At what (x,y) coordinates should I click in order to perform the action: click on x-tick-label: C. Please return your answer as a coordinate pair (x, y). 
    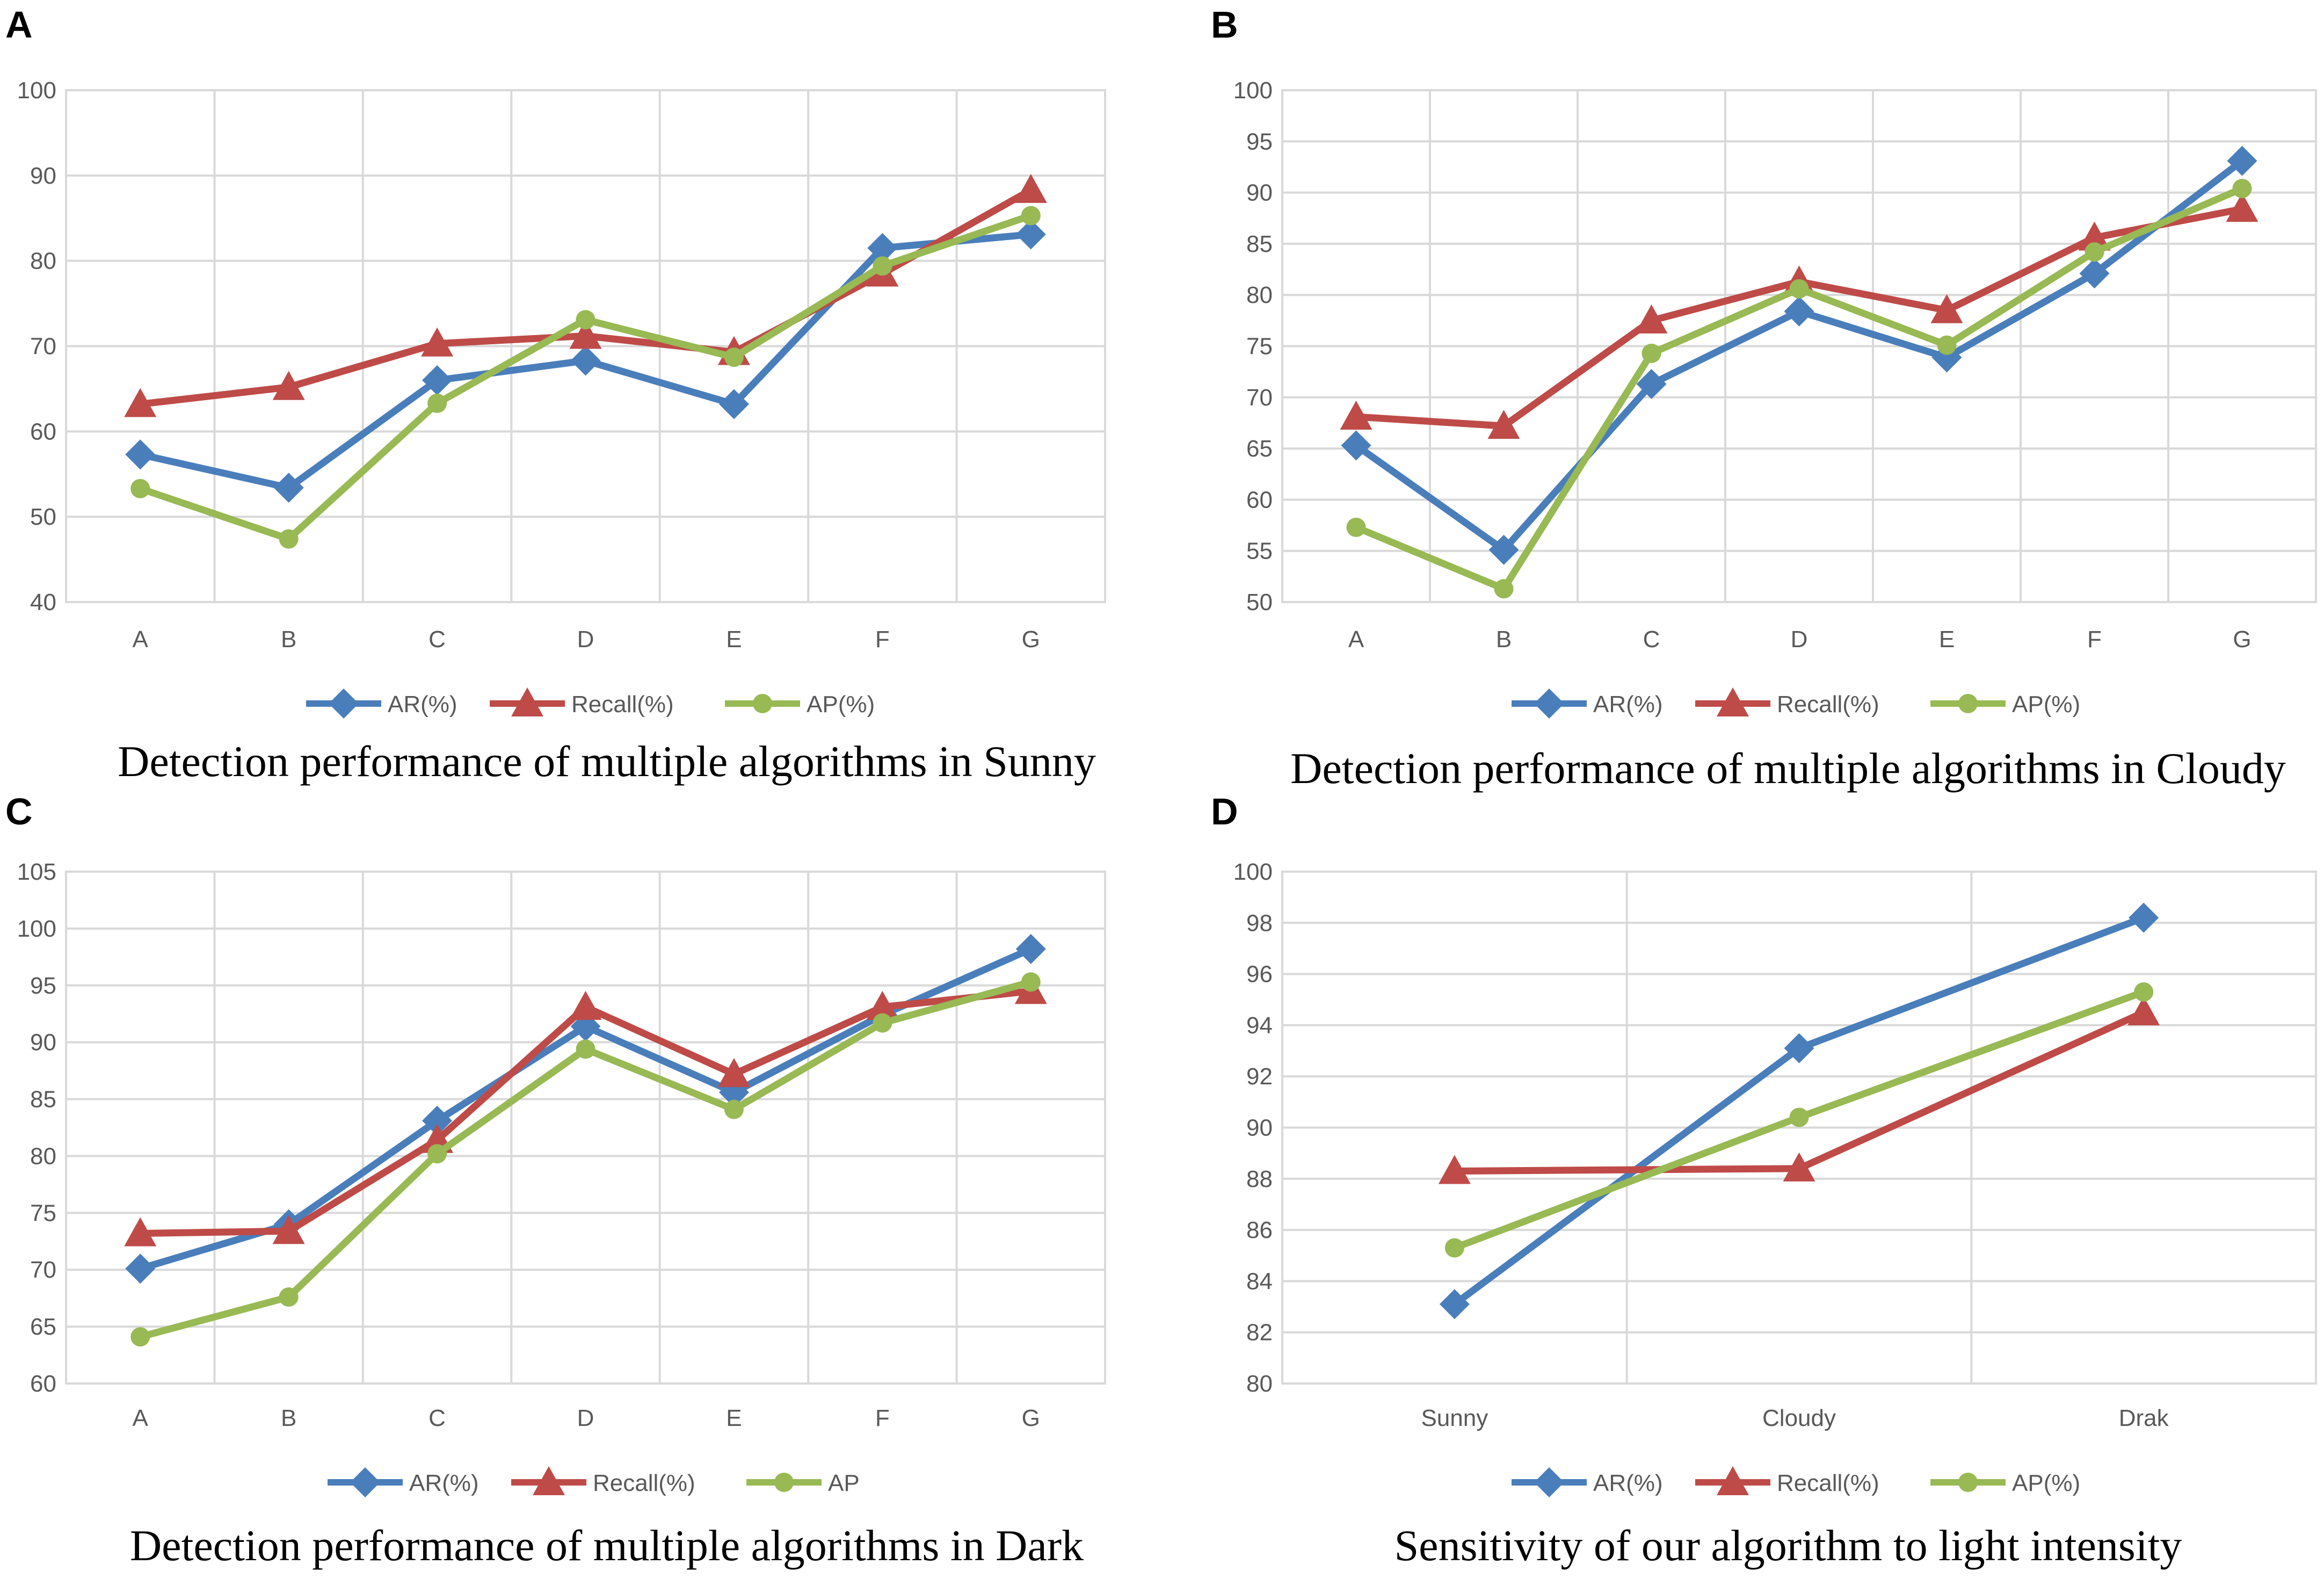
    Looking at the image, I should click on (437, 1418).